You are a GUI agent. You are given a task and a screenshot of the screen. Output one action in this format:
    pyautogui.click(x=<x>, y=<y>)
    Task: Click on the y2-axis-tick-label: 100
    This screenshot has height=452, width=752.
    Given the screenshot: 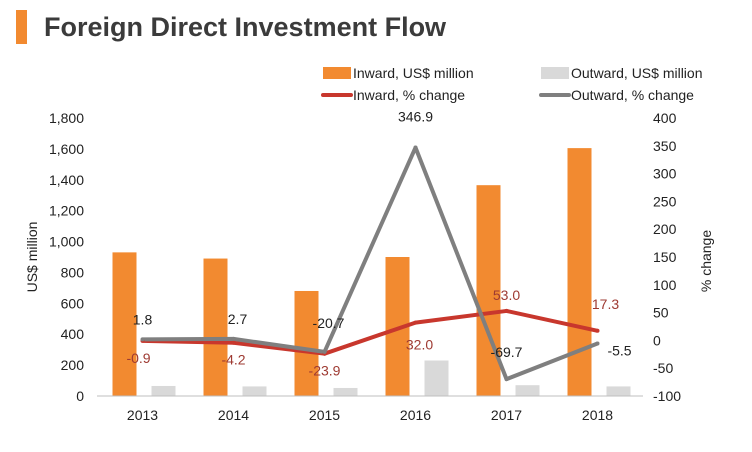 What is the action you would take?
    pyautogui.click(x=665, y=285)
    